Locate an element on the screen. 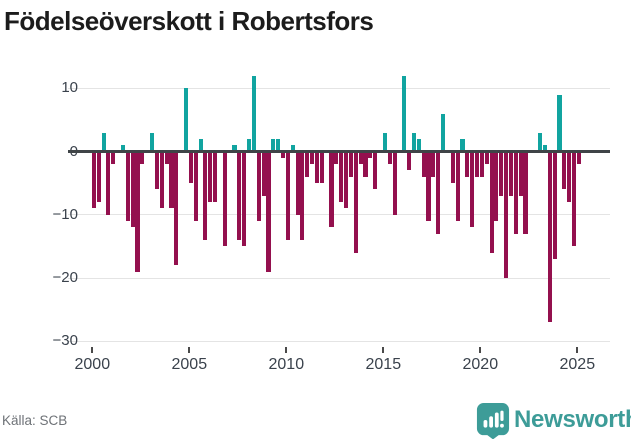 This screenshot has height=444, width=631. y-tick-label: 10 is located at coordinates (69, 88).